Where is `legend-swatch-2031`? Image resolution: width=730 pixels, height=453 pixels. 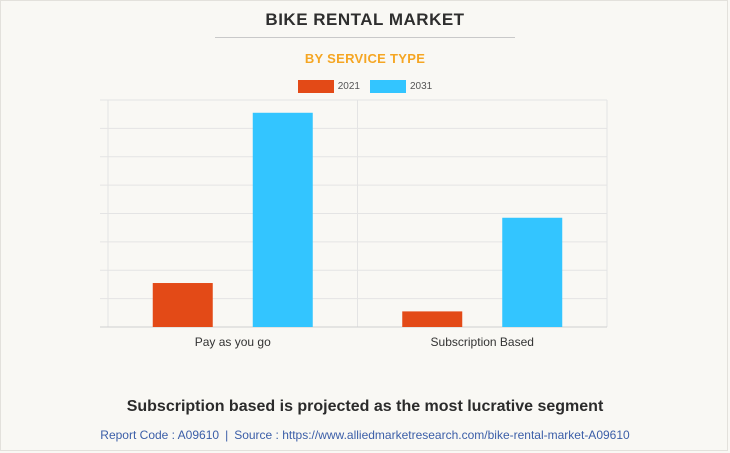 legend-swatch-2031 is located at coordinates (388, 86).